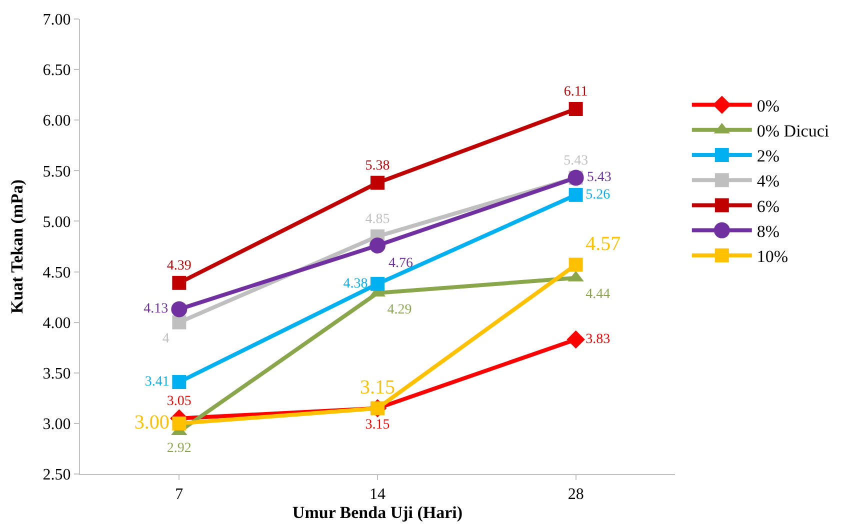 The image size is (847, 529). I want to click on data-label: 5.38, so click(377, 166).